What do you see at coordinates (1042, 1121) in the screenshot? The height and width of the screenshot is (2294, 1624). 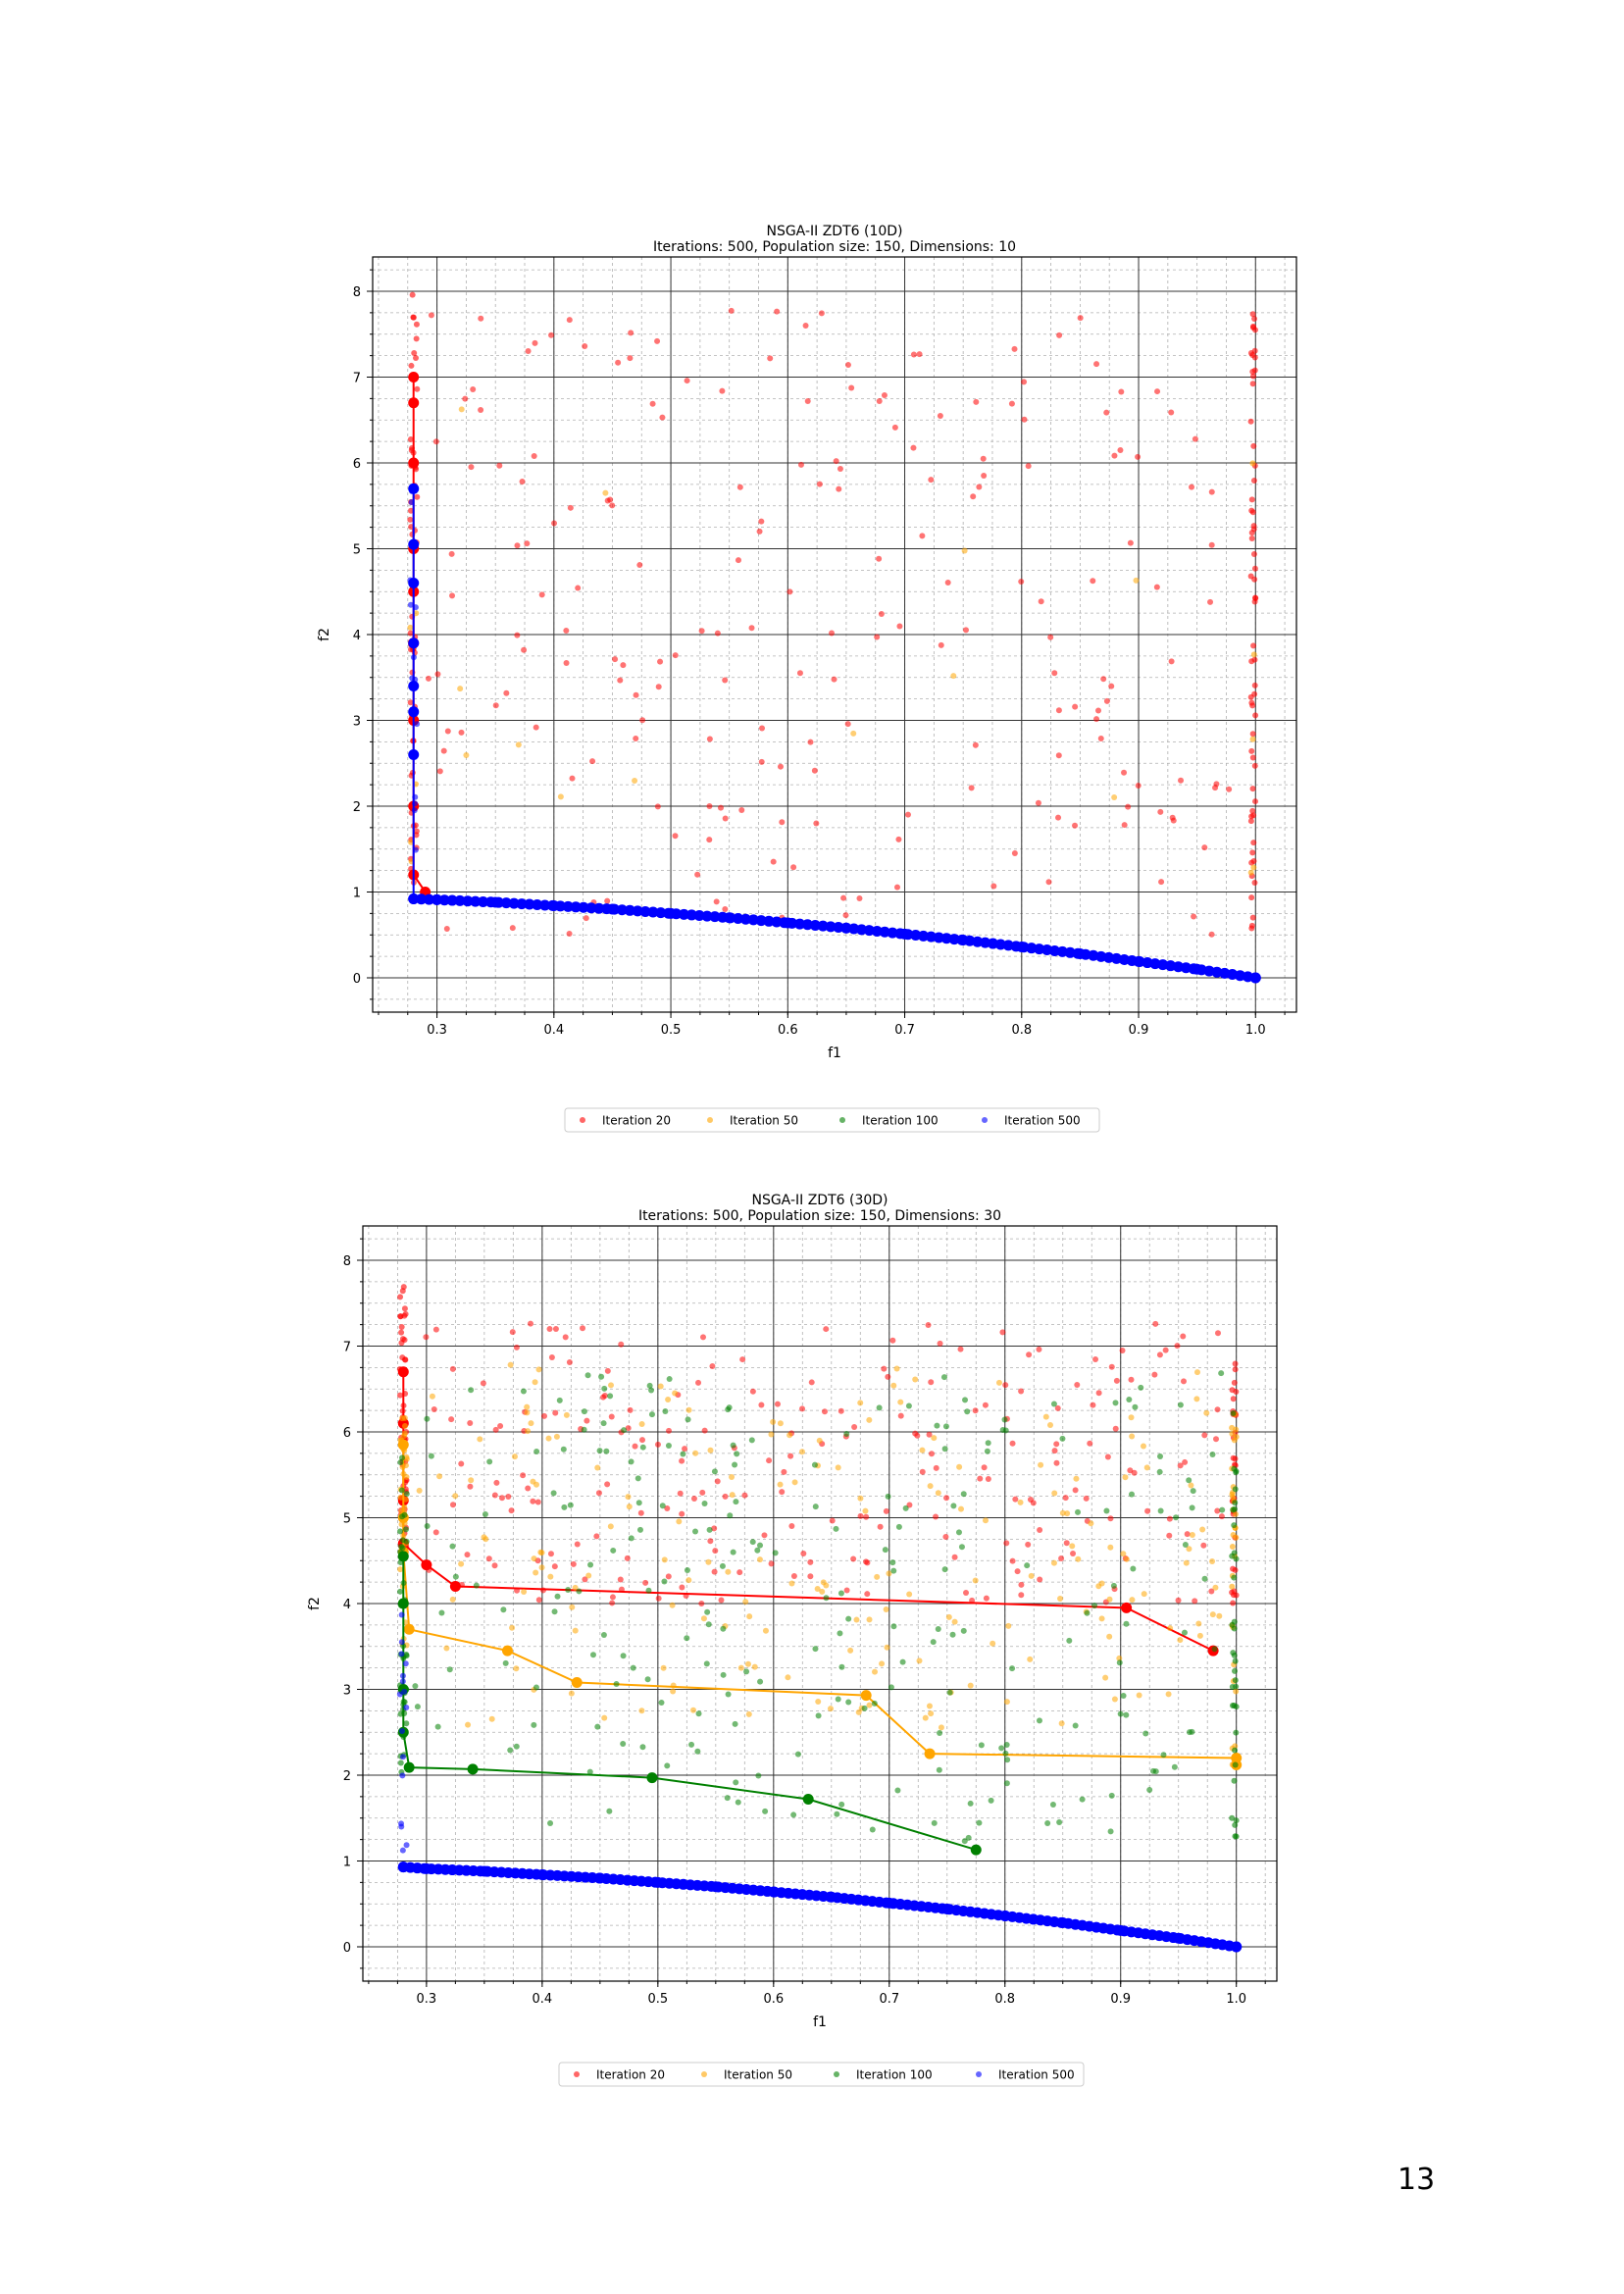 I see `legend-label: Iteration 500` at bounding box center [1042, 1121].